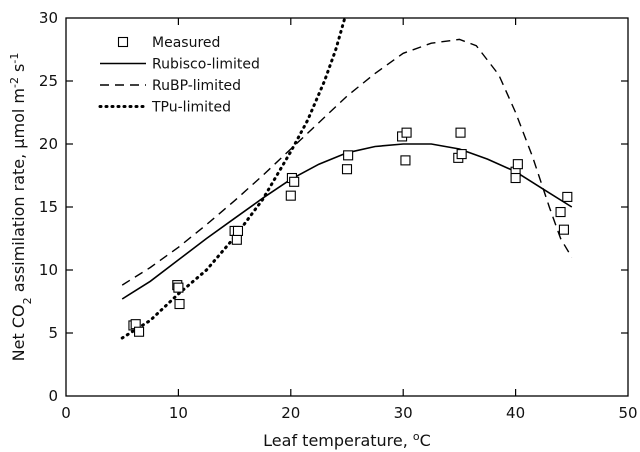  I want to click on legend-label-rubp-limited: RuBP-limited, so click(196, 86).